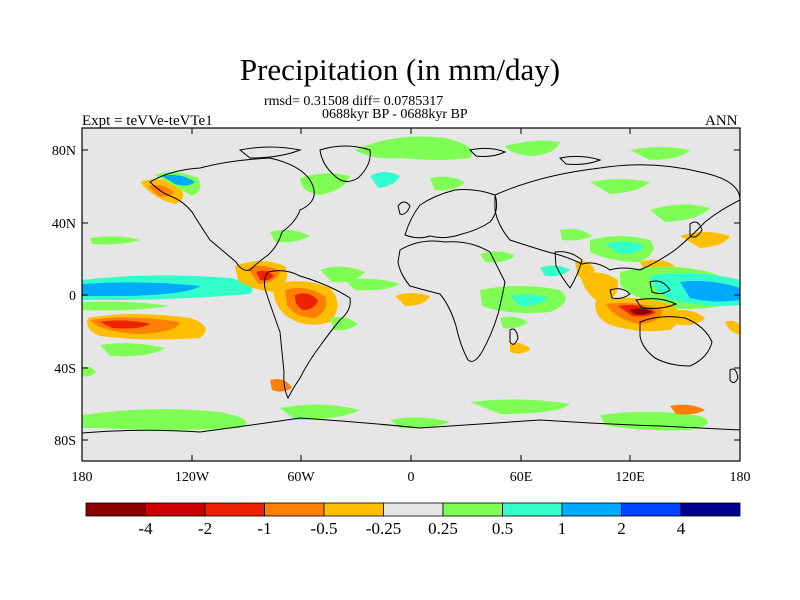  I want to click on lon-label: 0, so click(411, 477).